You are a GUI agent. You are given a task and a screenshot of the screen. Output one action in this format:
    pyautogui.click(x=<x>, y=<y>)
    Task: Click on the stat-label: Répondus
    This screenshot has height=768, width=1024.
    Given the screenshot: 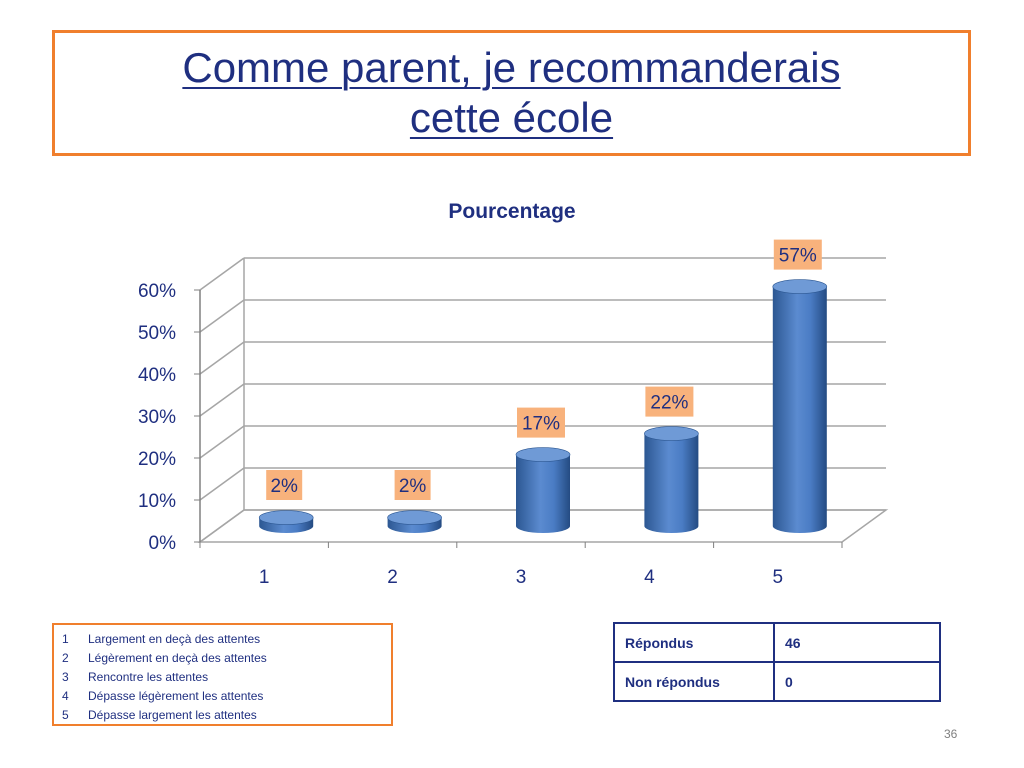 What is the action you would take?
    pyautogui.click(x=694, y=642)
    